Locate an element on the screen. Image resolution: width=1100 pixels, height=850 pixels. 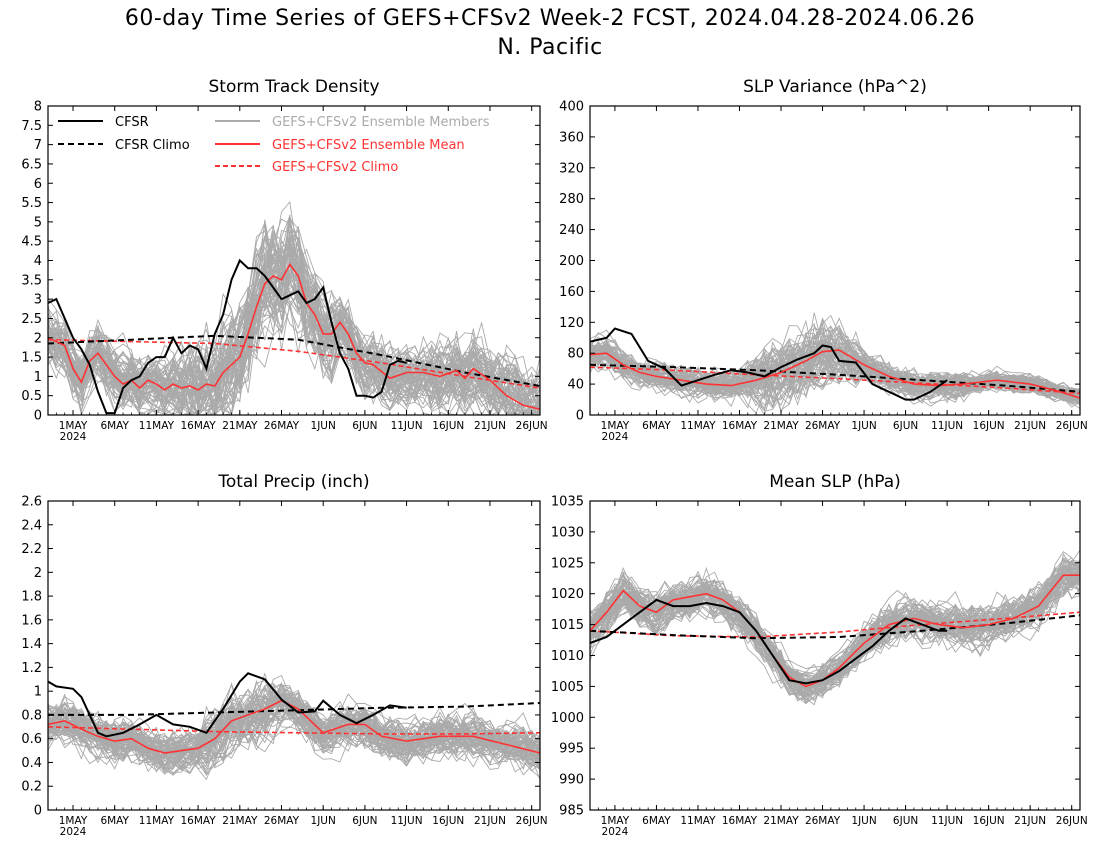
y-tick-label: 1005 is located at coordinates (567, 687).